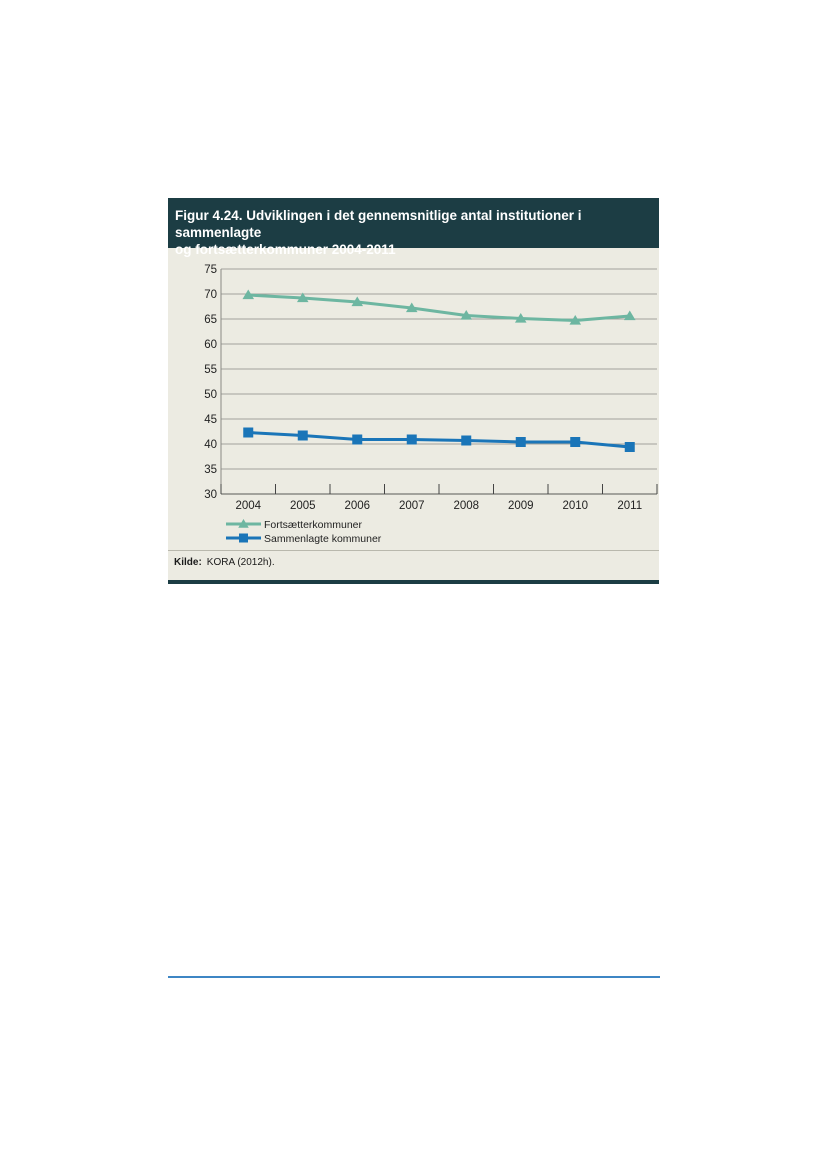 Image resolution: width=827 pixels, height=1169 pixels. Describe the element at coordinates (243, 523) in the screenshot. I see `legend-marker-triangle` at that location.